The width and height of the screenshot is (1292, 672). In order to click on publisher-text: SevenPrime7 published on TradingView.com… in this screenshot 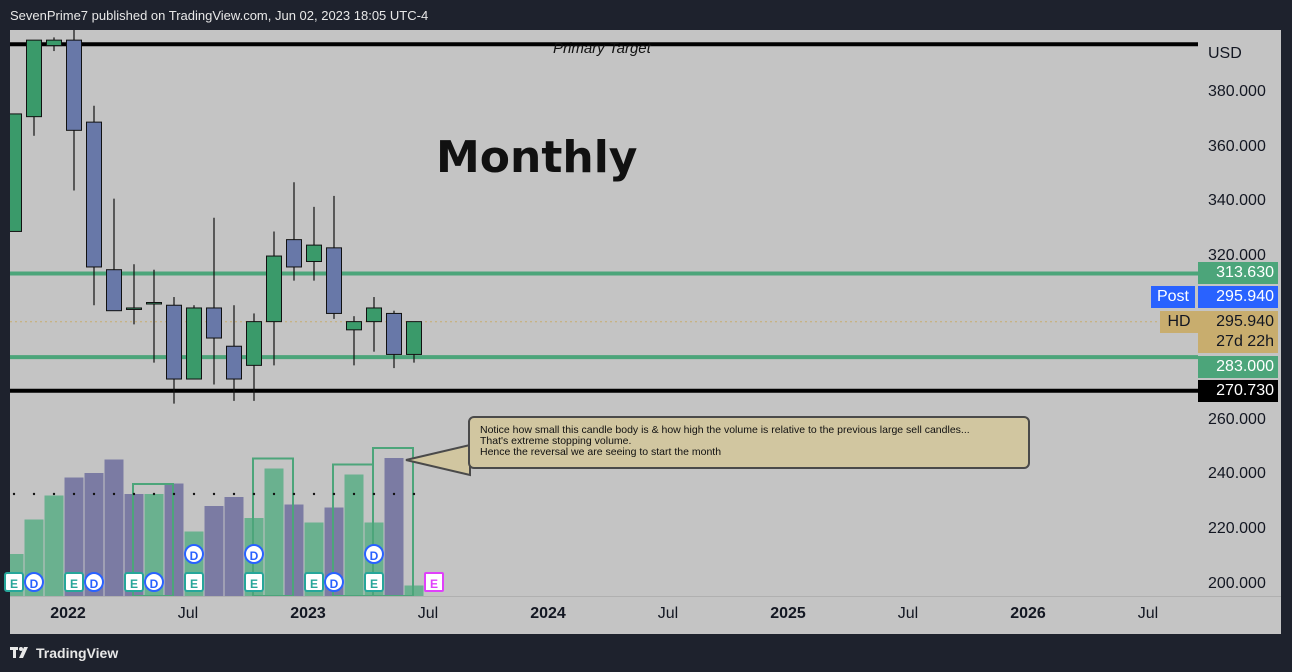, I will do `click(219, 15)`.